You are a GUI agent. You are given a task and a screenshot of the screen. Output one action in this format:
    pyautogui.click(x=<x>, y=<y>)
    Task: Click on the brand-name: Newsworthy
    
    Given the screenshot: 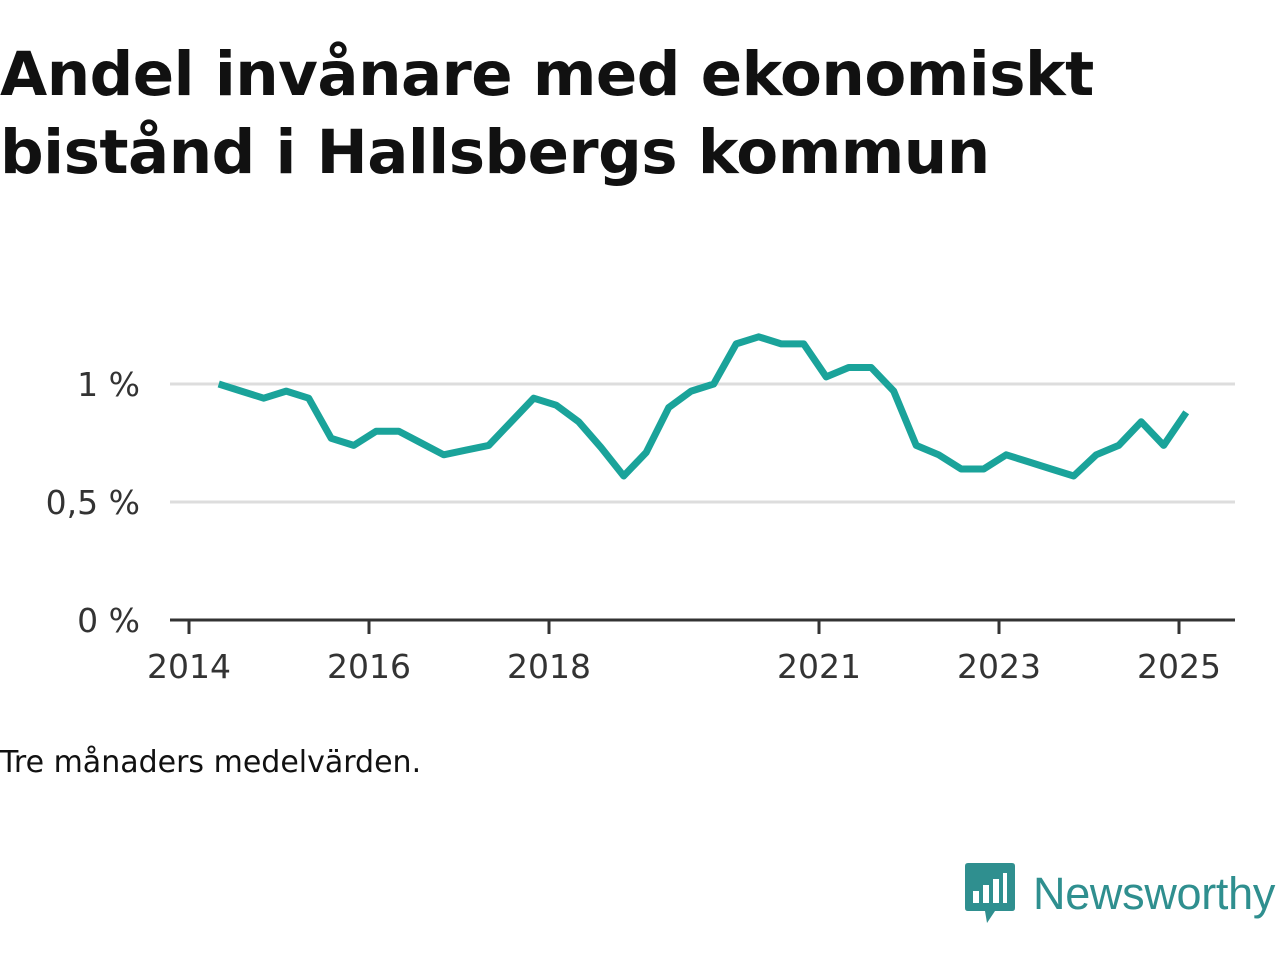 What is the action you would take?
    pyautogui.click(x=1154, y=893)
    